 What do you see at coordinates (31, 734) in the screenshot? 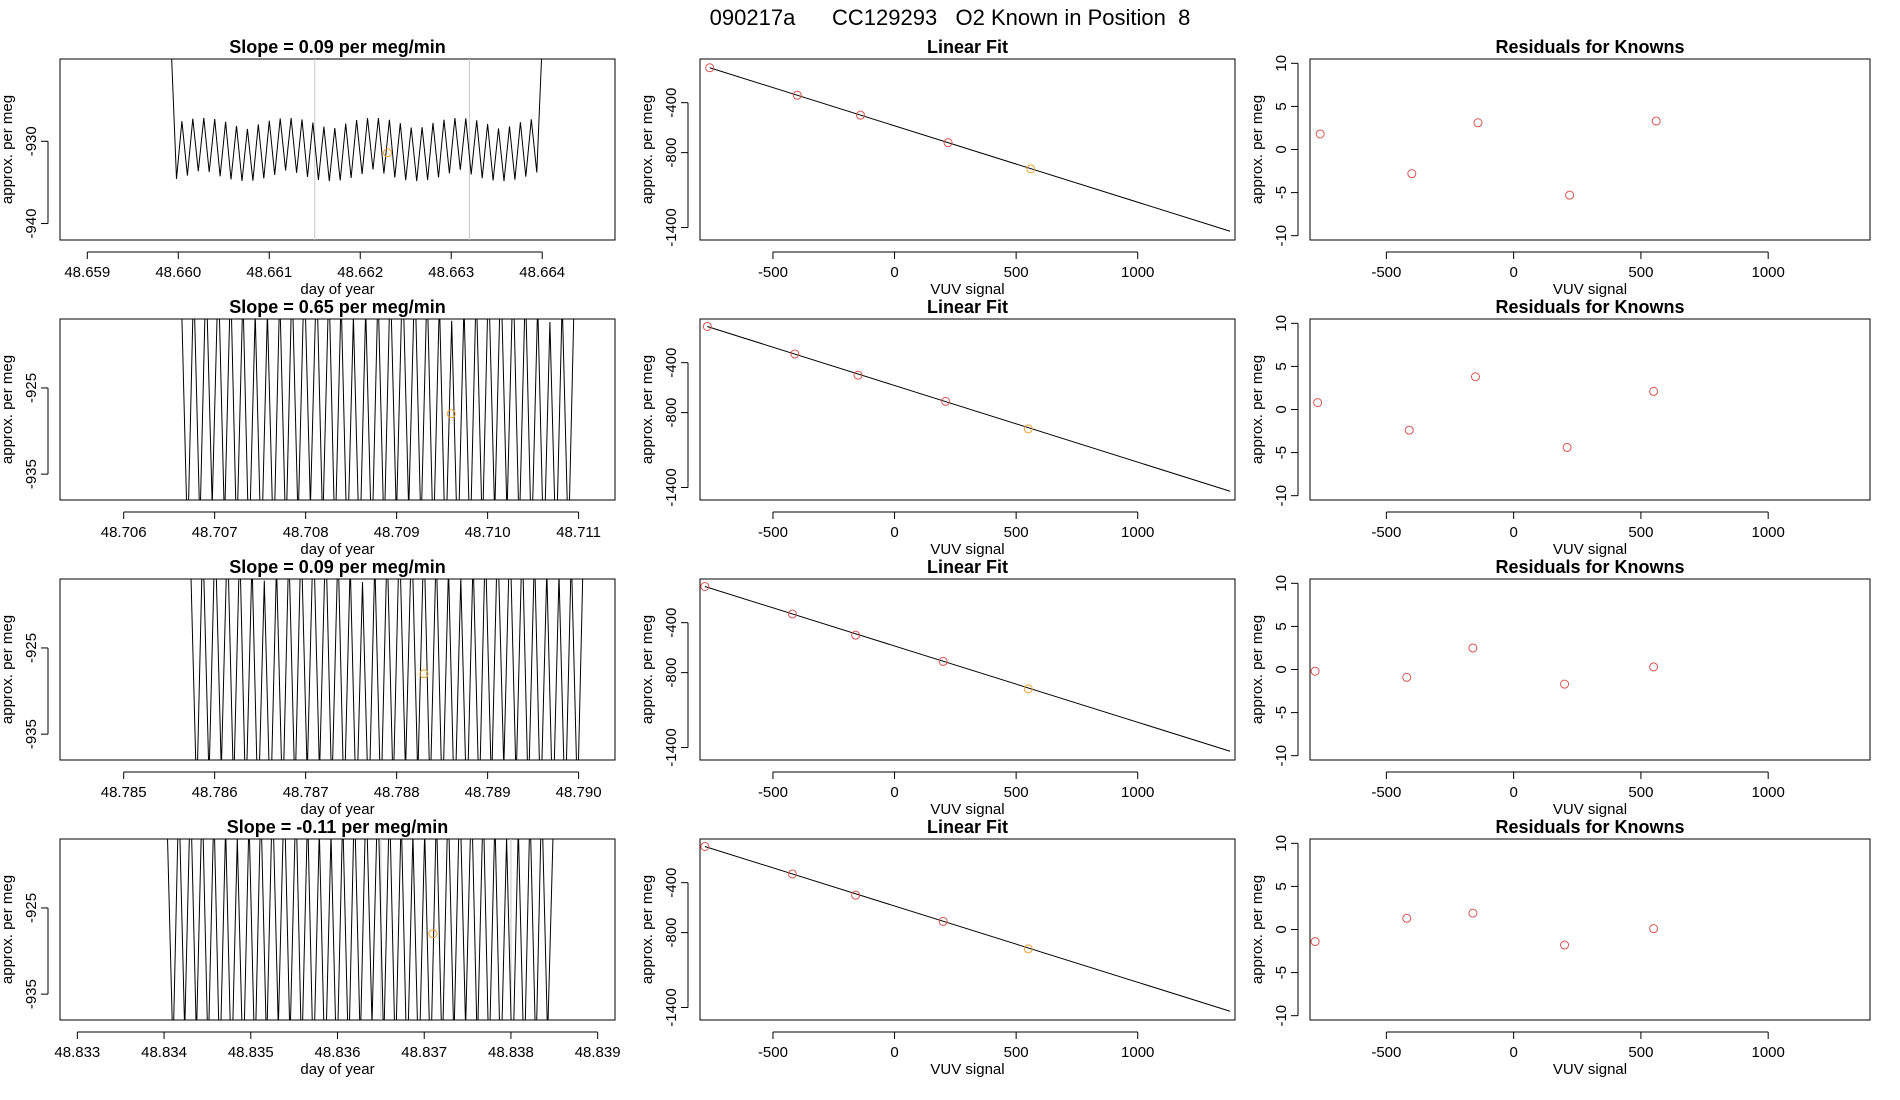
I see `y-tick-label: -935` at bounding box center [31, 734].